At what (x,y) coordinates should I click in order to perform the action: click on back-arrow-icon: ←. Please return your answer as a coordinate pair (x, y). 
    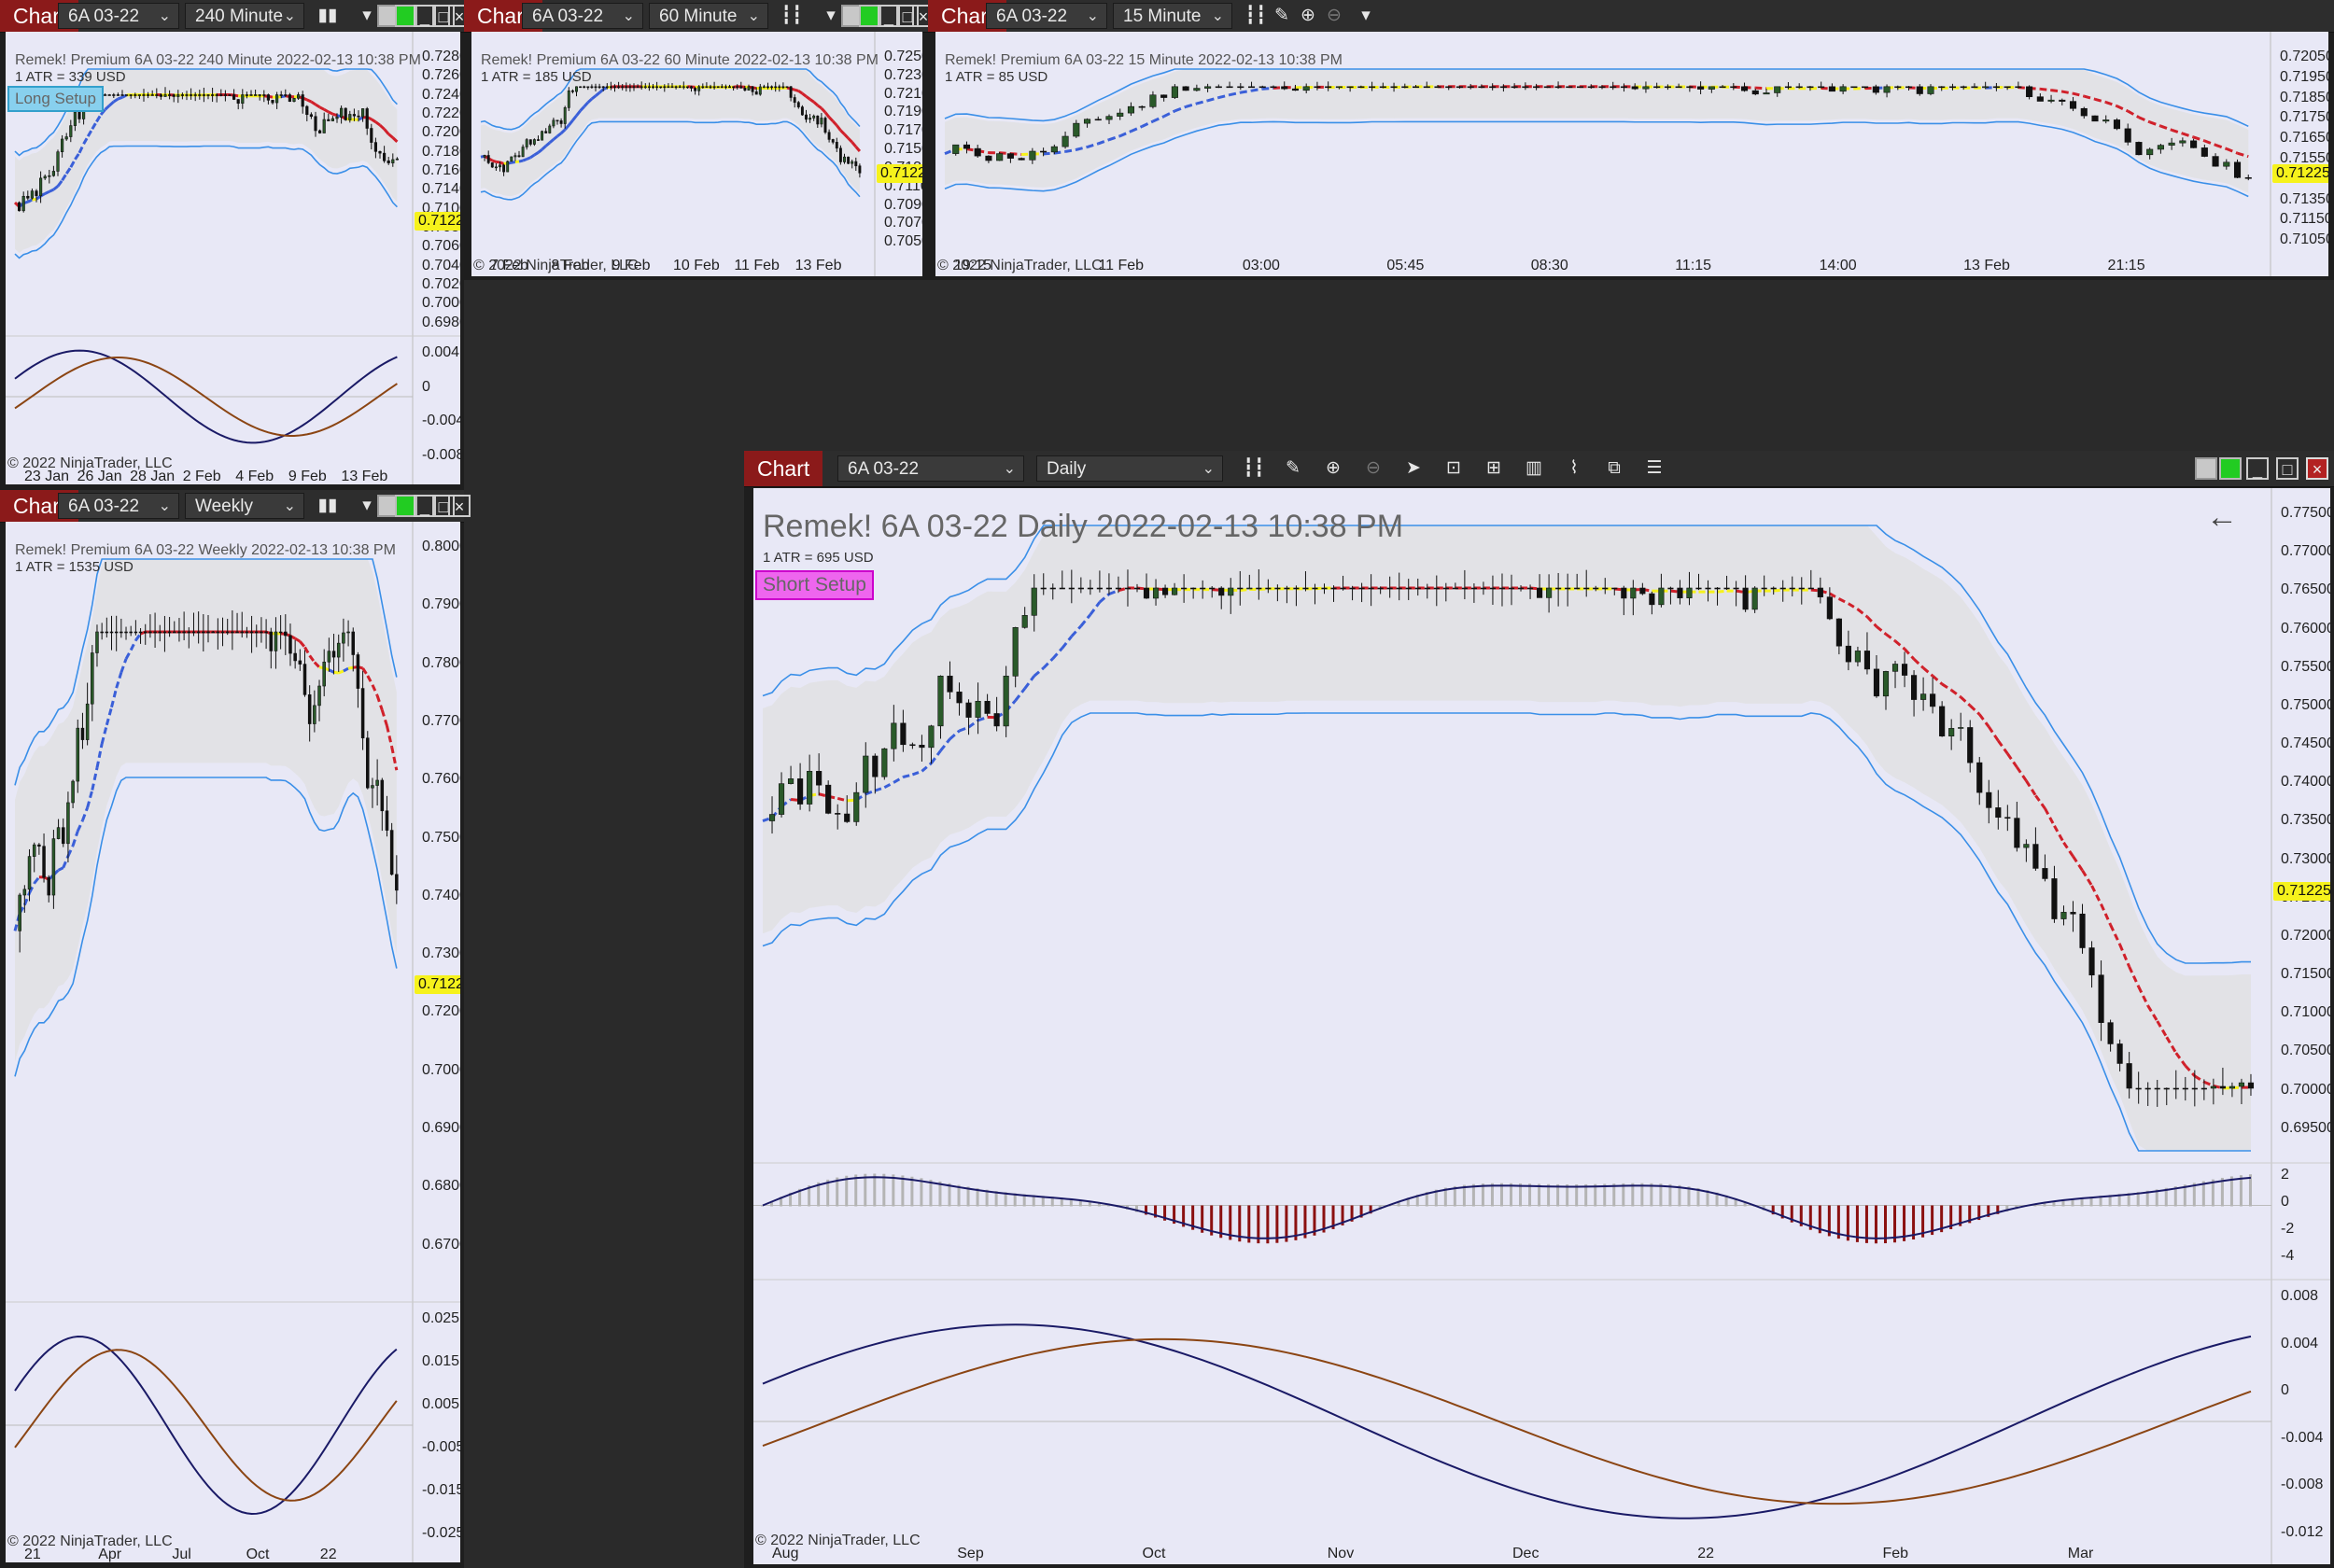
    Looking at the image, I should click on (2222, 517).